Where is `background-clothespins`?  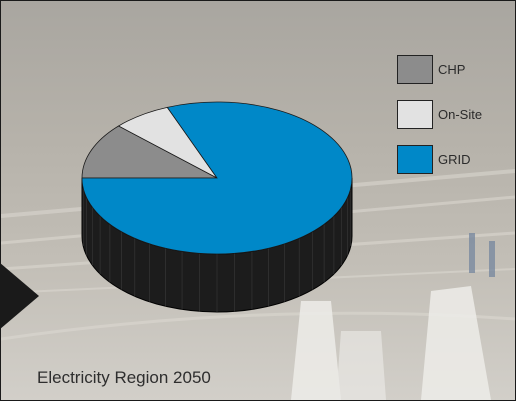 background-clothespins is located at coordinates (482, 255).